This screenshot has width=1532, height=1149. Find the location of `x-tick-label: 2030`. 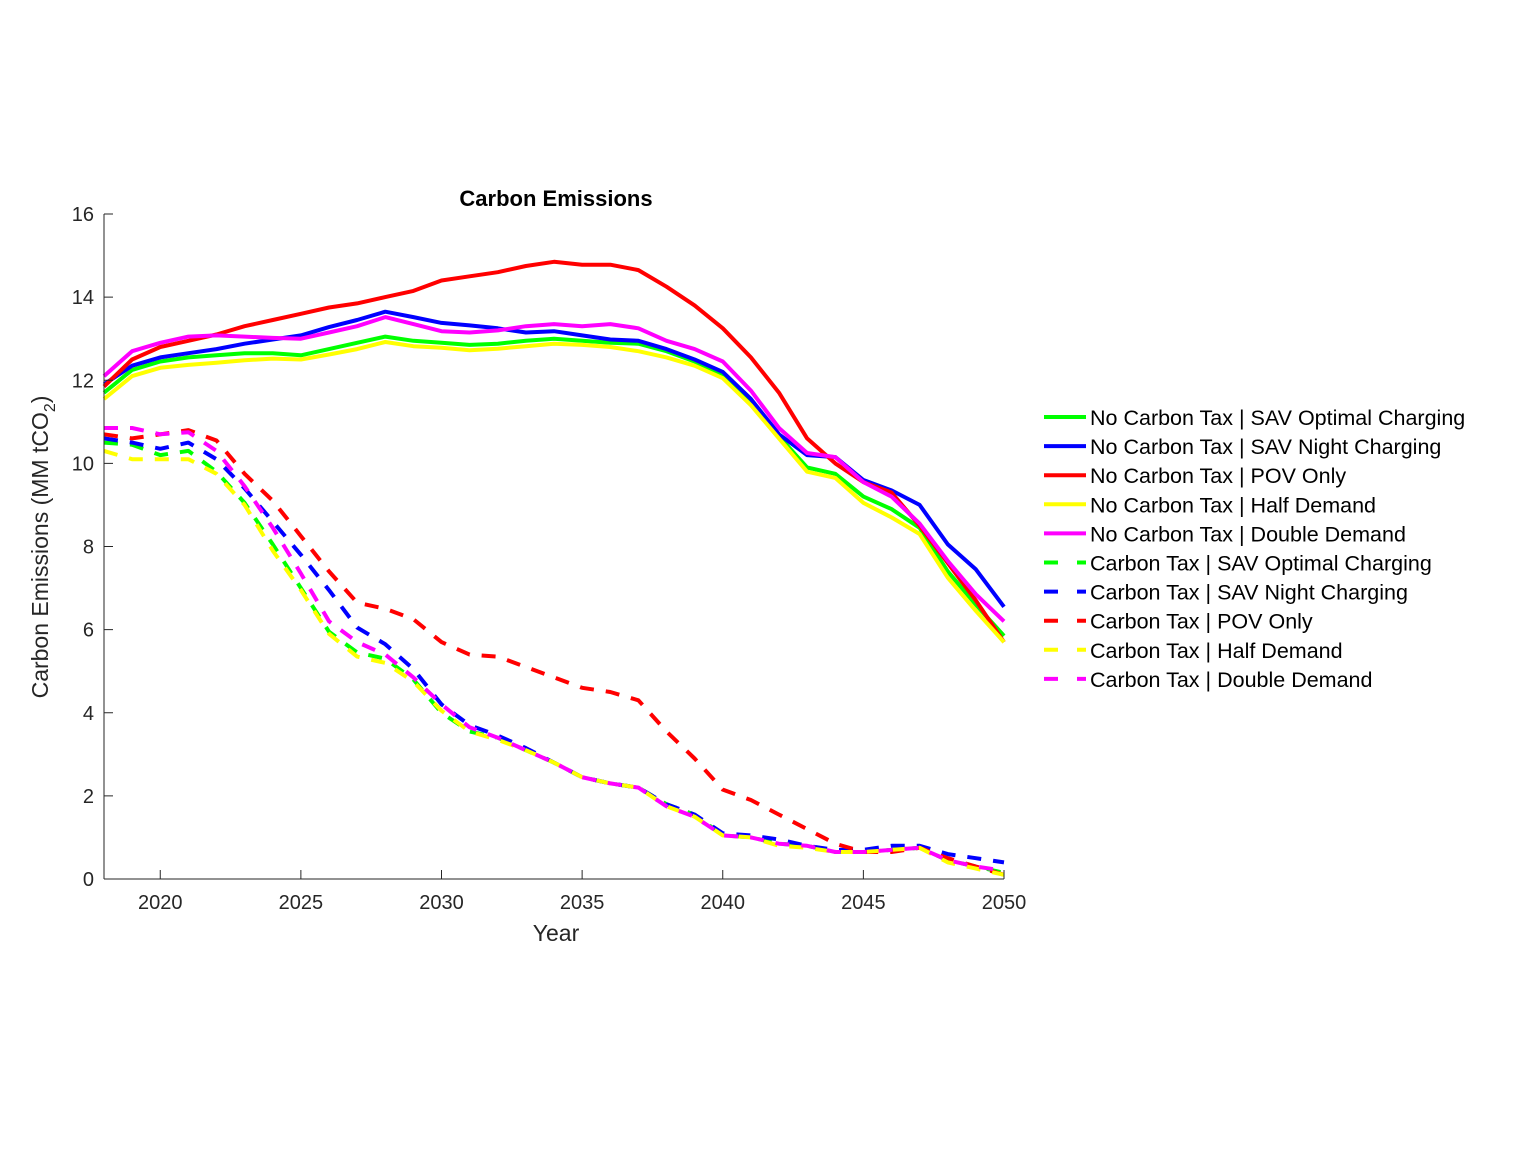

x-tick-label: 2030 is located at coordinates (441, 903).